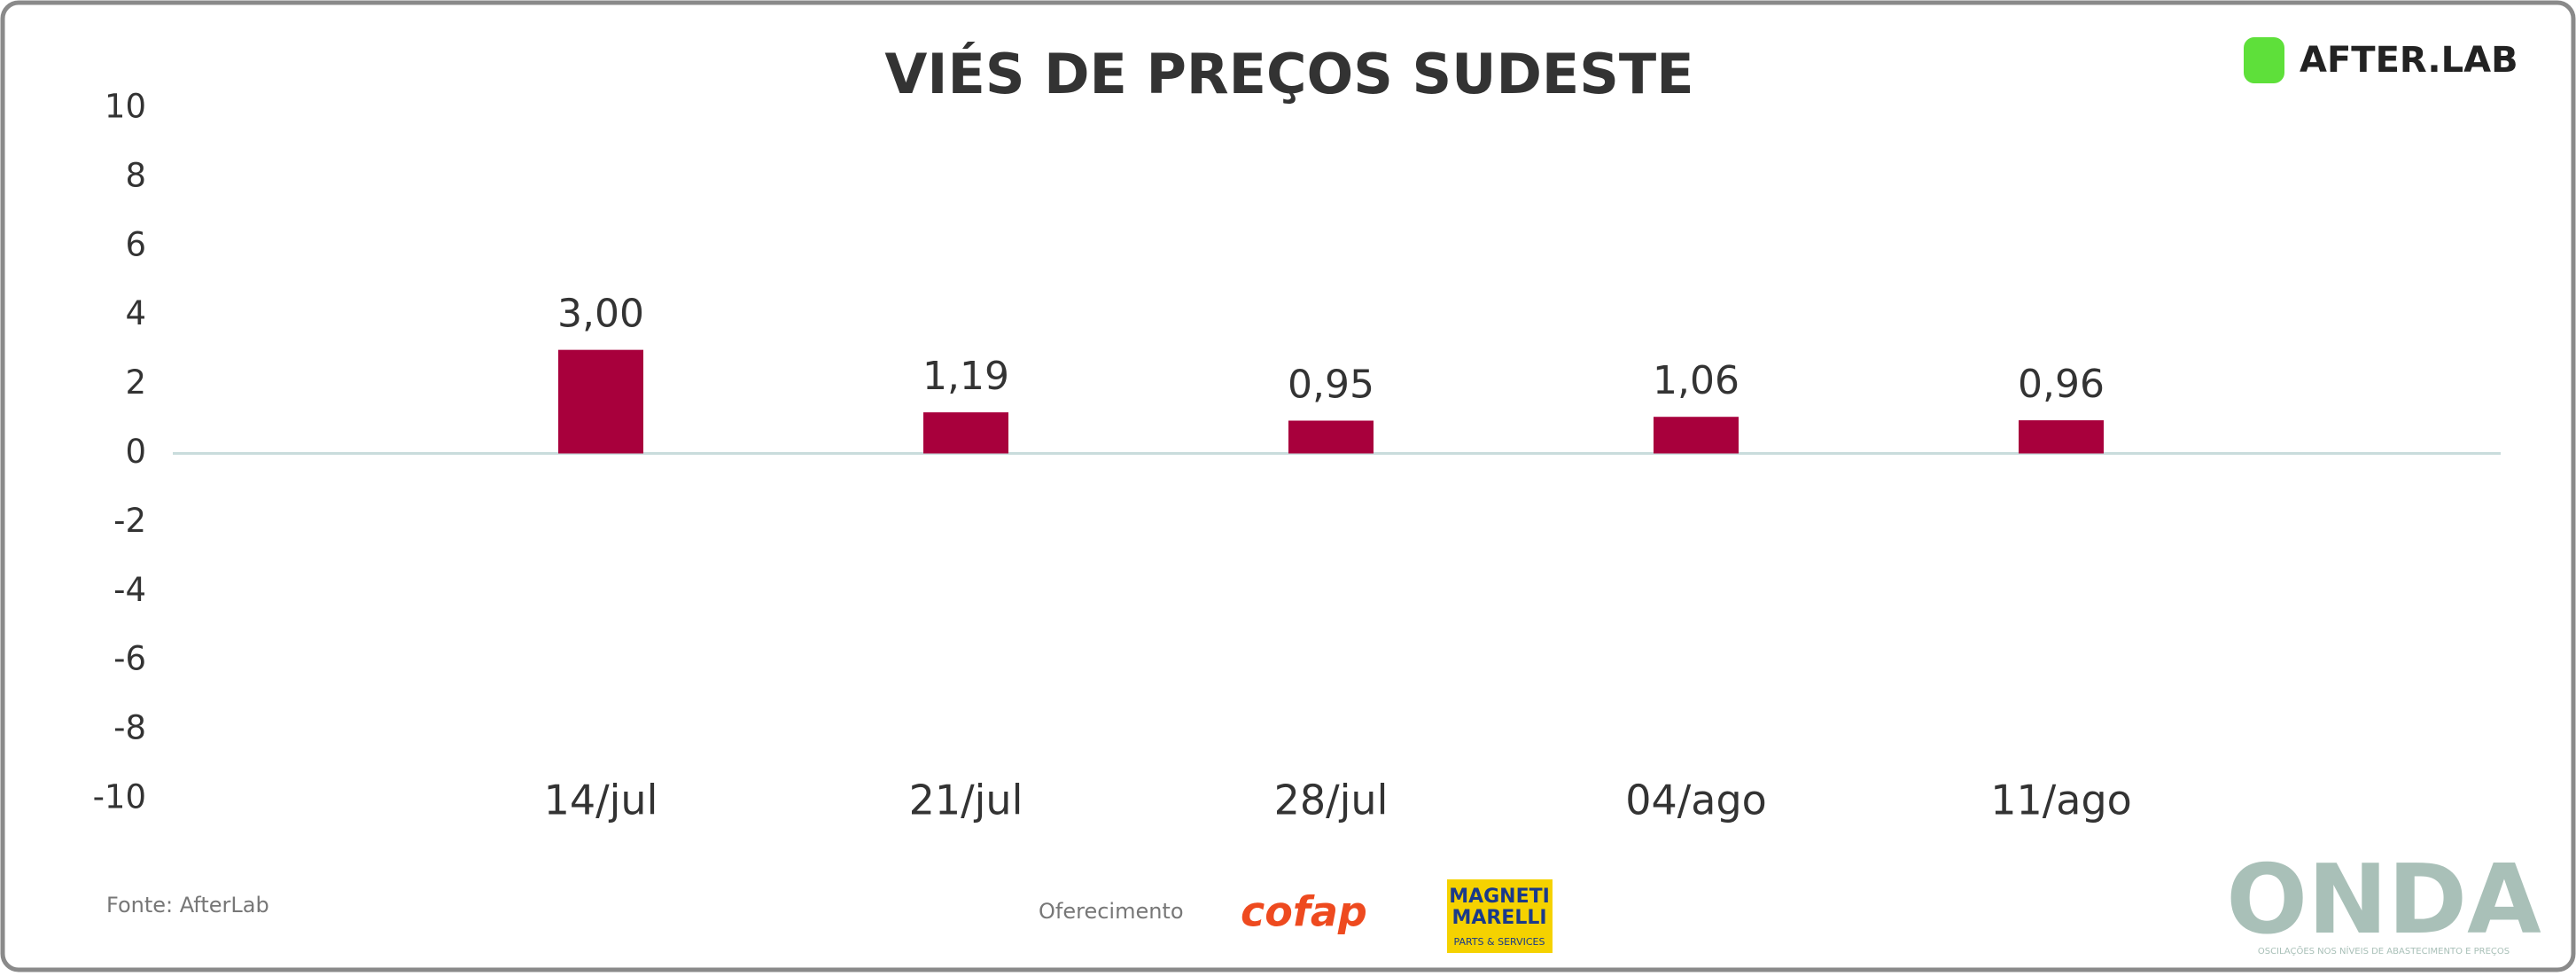  I want to click on value-label: 3,00, so click(601, 314).